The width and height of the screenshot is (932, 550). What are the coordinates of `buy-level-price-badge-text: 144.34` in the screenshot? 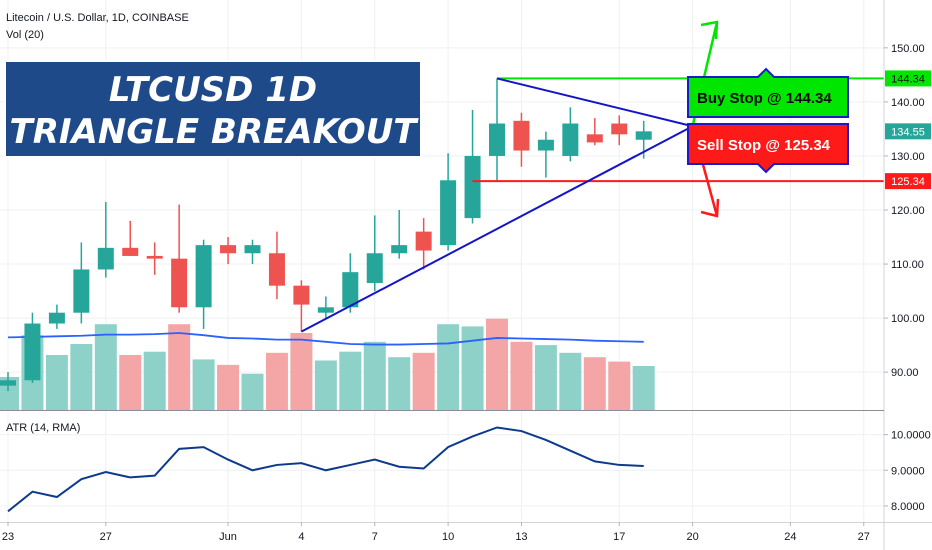 It's located at (908, 79).